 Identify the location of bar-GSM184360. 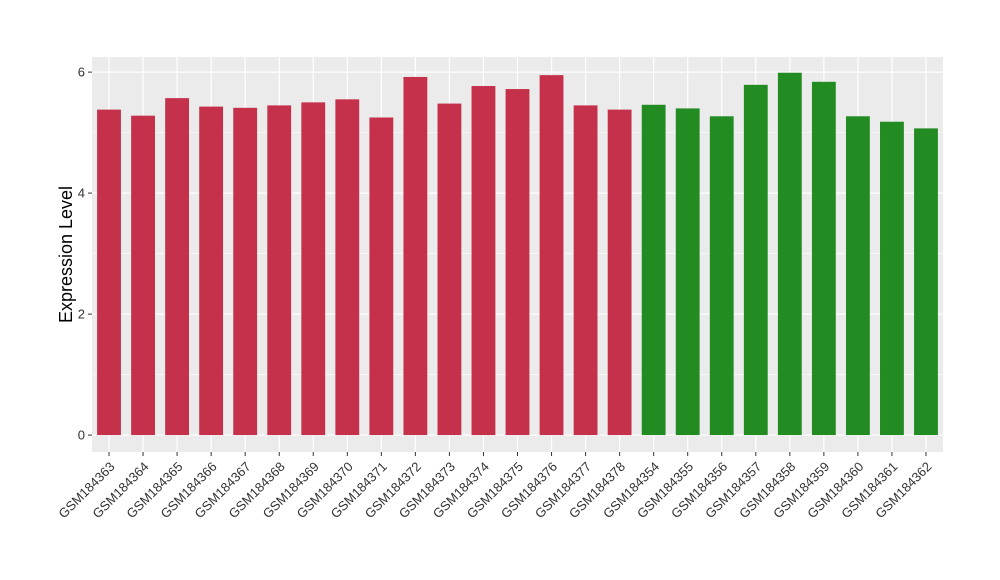
(857, 276).